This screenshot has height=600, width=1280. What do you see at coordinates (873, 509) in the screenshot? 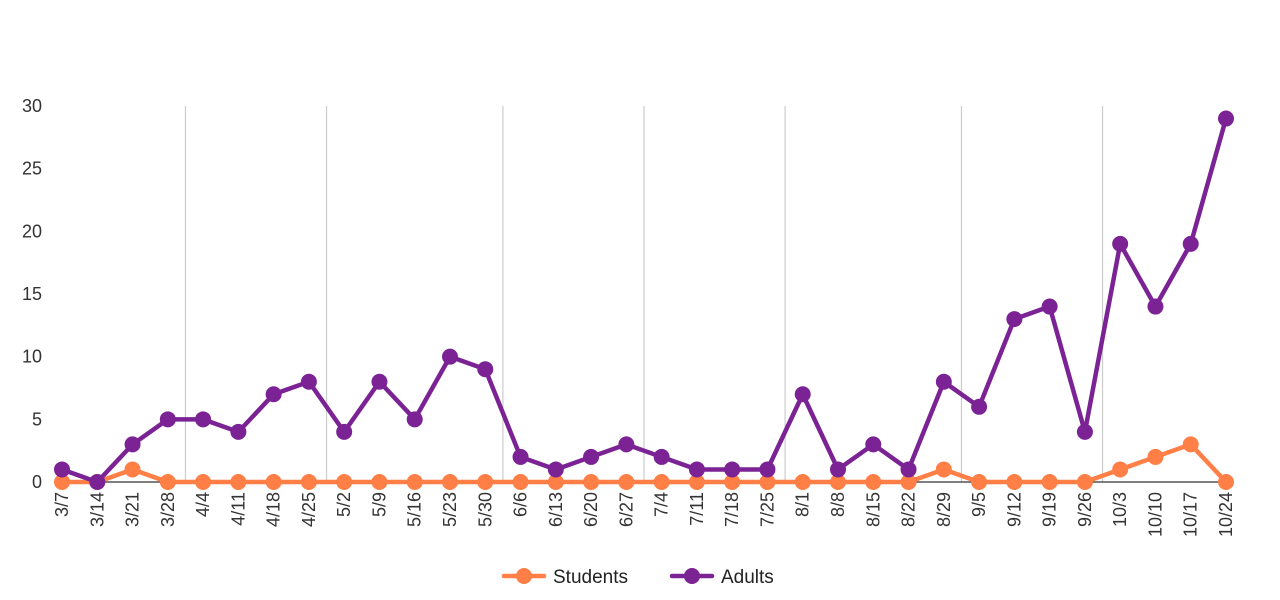
I see `x-tick-label: 8/15` at bounding box center [873, 509].